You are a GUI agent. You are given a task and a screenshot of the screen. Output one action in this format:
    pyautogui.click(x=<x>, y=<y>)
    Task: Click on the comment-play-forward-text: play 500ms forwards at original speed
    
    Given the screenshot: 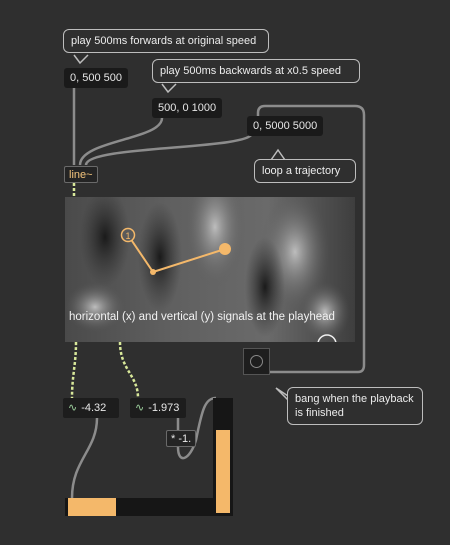 What is the action you would take?
    pyautogui.click(x=164, y=41)
    